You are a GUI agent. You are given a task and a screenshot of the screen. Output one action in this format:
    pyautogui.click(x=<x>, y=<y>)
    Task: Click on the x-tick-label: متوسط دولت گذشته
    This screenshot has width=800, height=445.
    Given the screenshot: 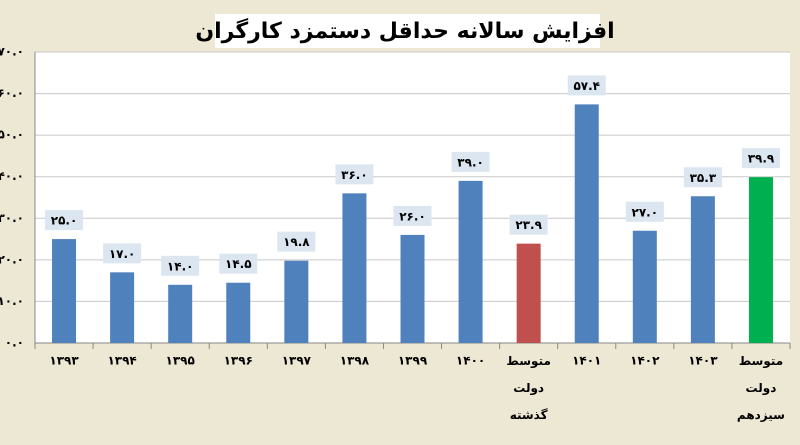 What is the action you would take?
    pyautogui.click(x=528, y=388)
    